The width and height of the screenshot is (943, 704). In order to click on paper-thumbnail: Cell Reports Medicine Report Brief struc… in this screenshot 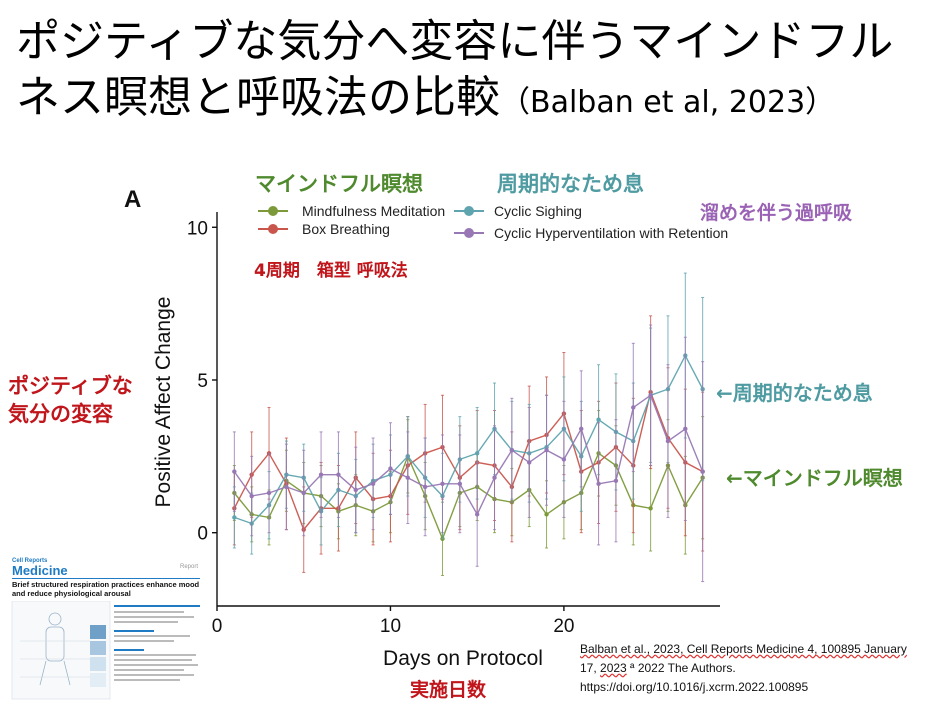, I will do `click(106, 627)`.